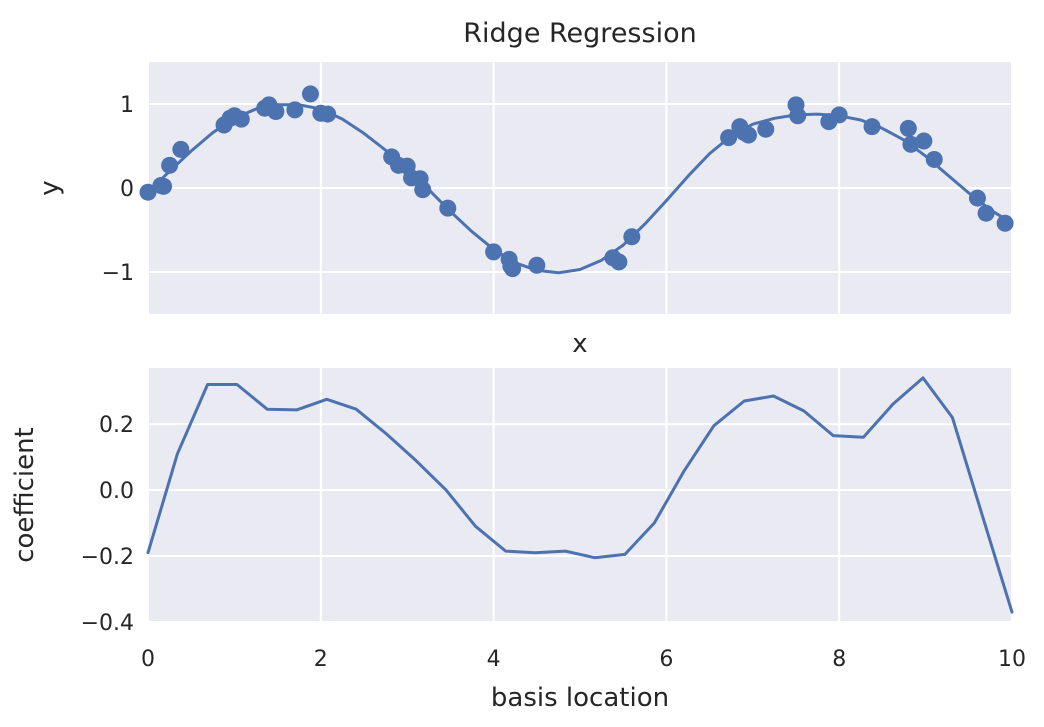 This screenshot has height=727, width=1044. What do you see at coordinates (25, 495) in the screenshot?
I see `y-axis-label: coefficient` at bounding box center [25, 495].